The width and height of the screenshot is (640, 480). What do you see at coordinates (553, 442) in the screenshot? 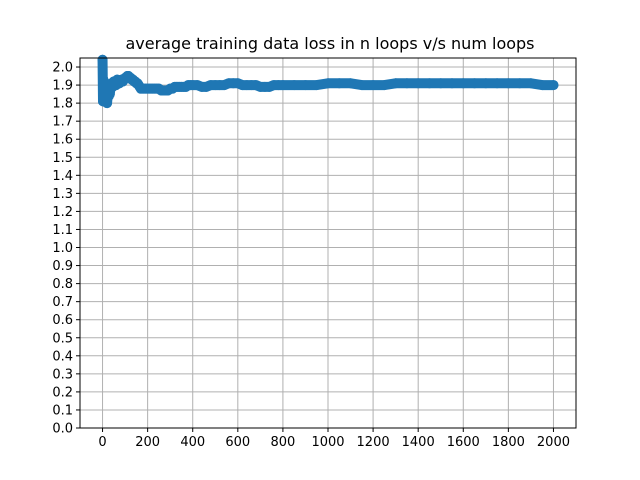
I see `x-tick-label: 2000` at bounding box center [553, 442].